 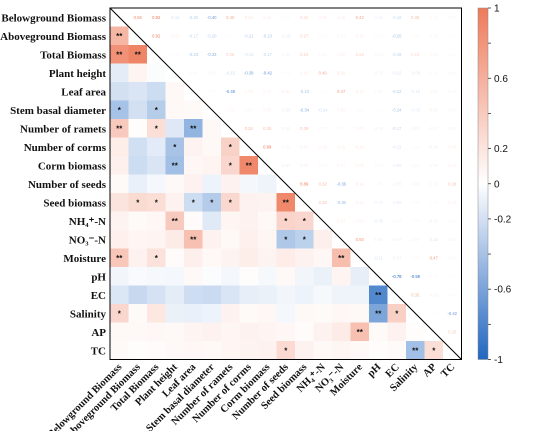 What do you see at coordinates (415, 183) in the screenshot?
I see `coefficient-label: -0.05` at bounding box center [415, 183].